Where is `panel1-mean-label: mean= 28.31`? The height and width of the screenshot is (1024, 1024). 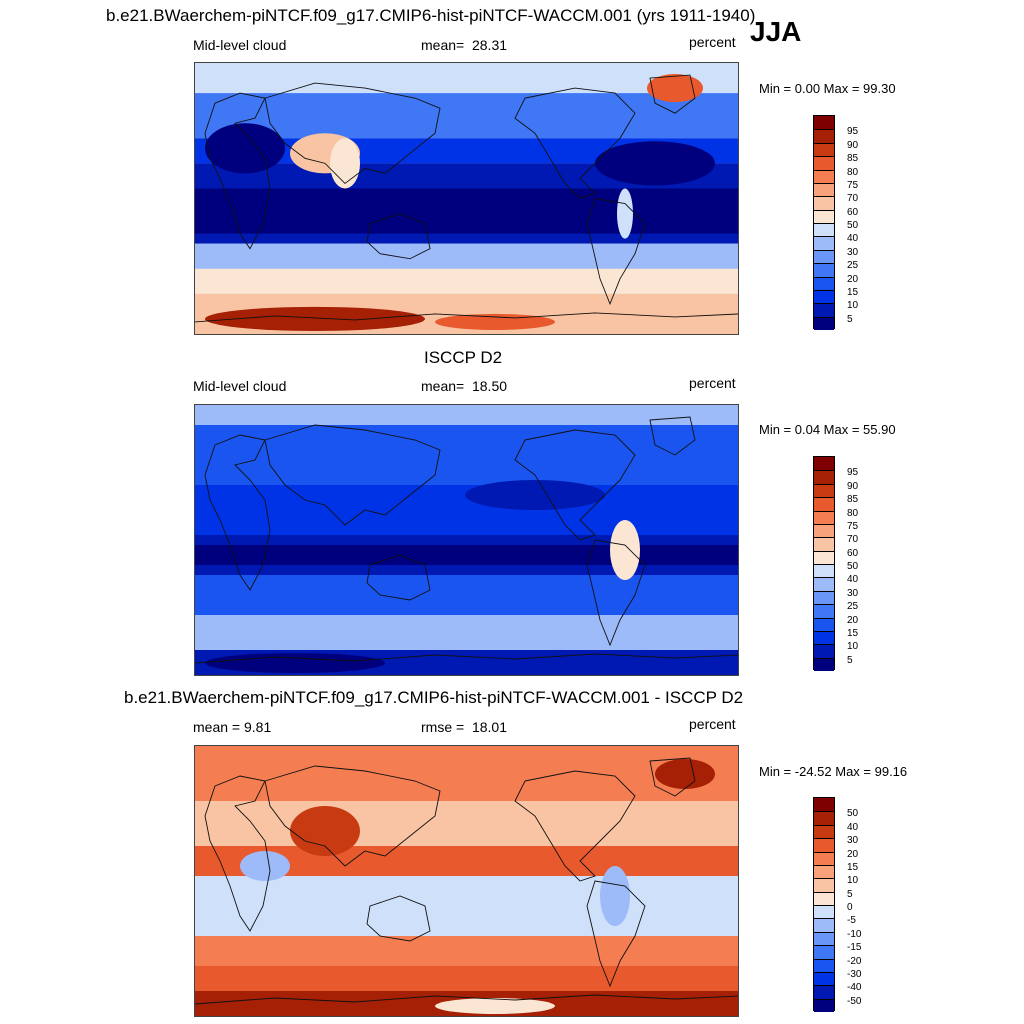
panel1-mean-label: mean= 28.31 is located at coordinates (464, 45).